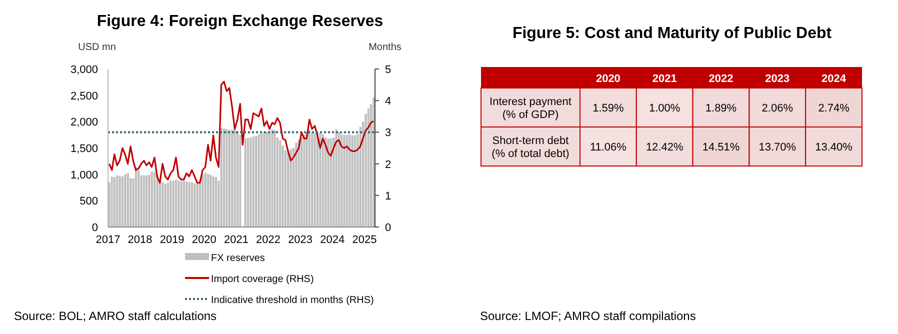  What do you see at coordinates (608, 148) in the screenshot?
I see `data-label: 11.06%` at bounding box center [608, 148].